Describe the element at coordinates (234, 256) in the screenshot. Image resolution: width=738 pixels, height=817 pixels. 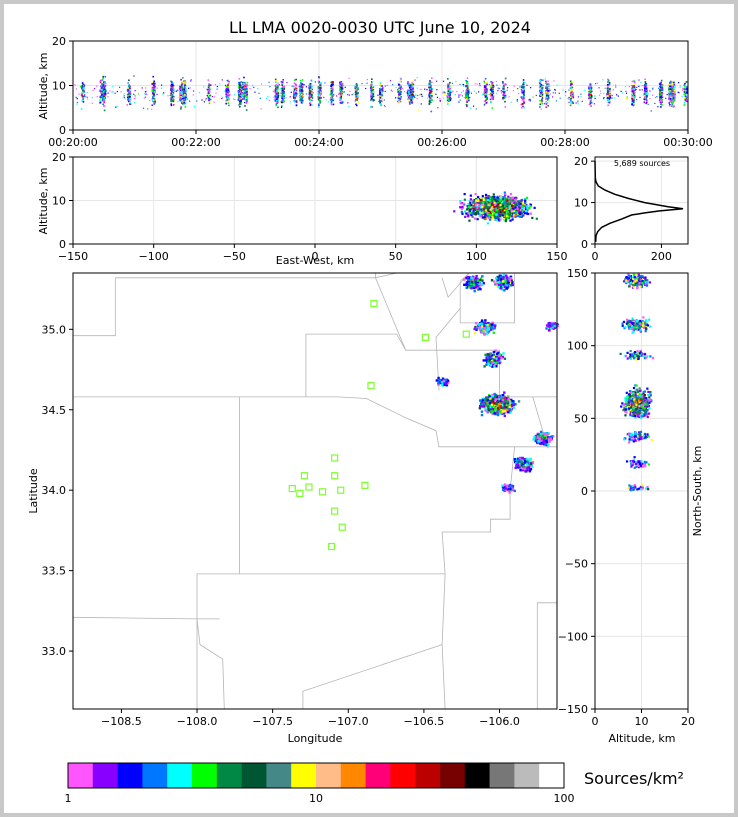
I see `ew-axis-tick-label: −50` at that location.